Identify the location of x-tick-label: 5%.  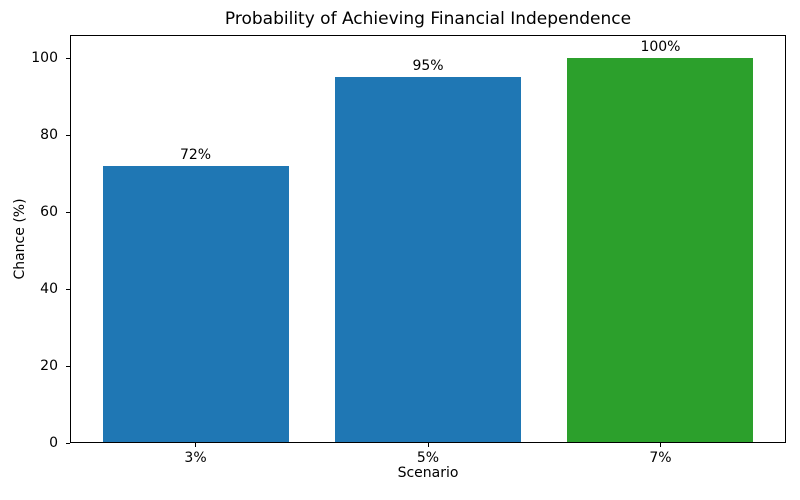
(428, 458).